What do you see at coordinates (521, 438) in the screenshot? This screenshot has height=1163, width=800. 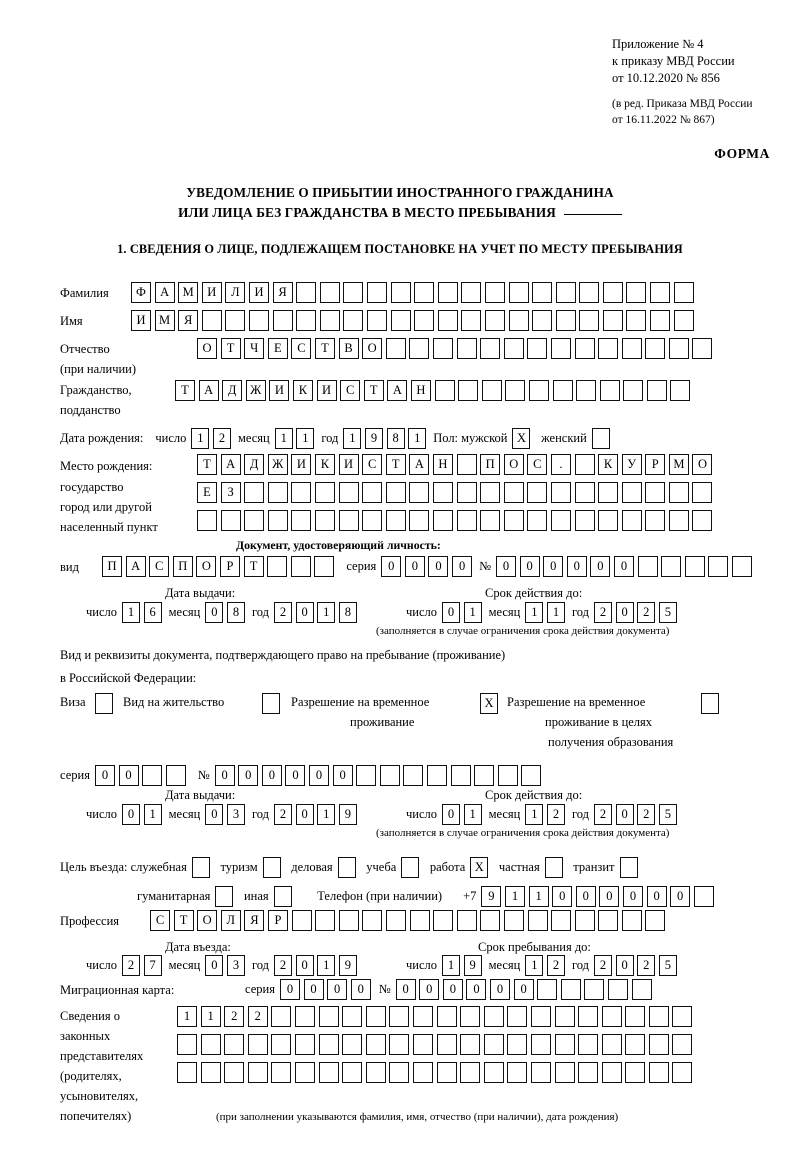 I see `sex-male-checkbox: X` at bounding box center [521, 438].